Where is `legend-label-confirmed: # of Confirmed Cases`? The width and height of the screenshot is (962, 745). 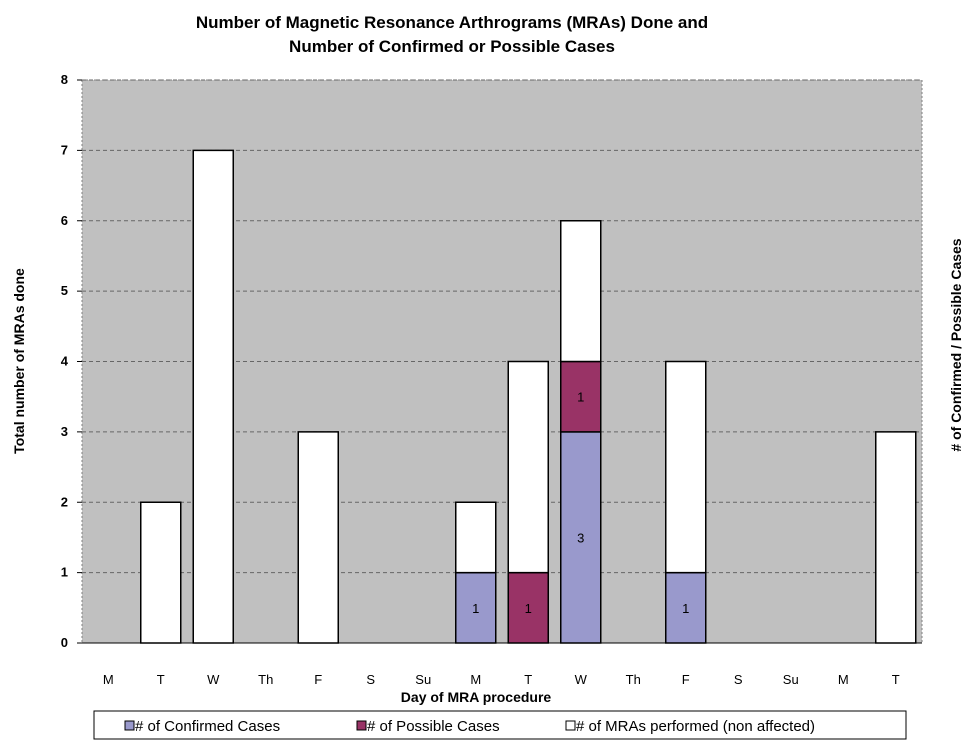
legend-label-confirmed: # of Confirmed Cases is located at coordinates (207, 726).